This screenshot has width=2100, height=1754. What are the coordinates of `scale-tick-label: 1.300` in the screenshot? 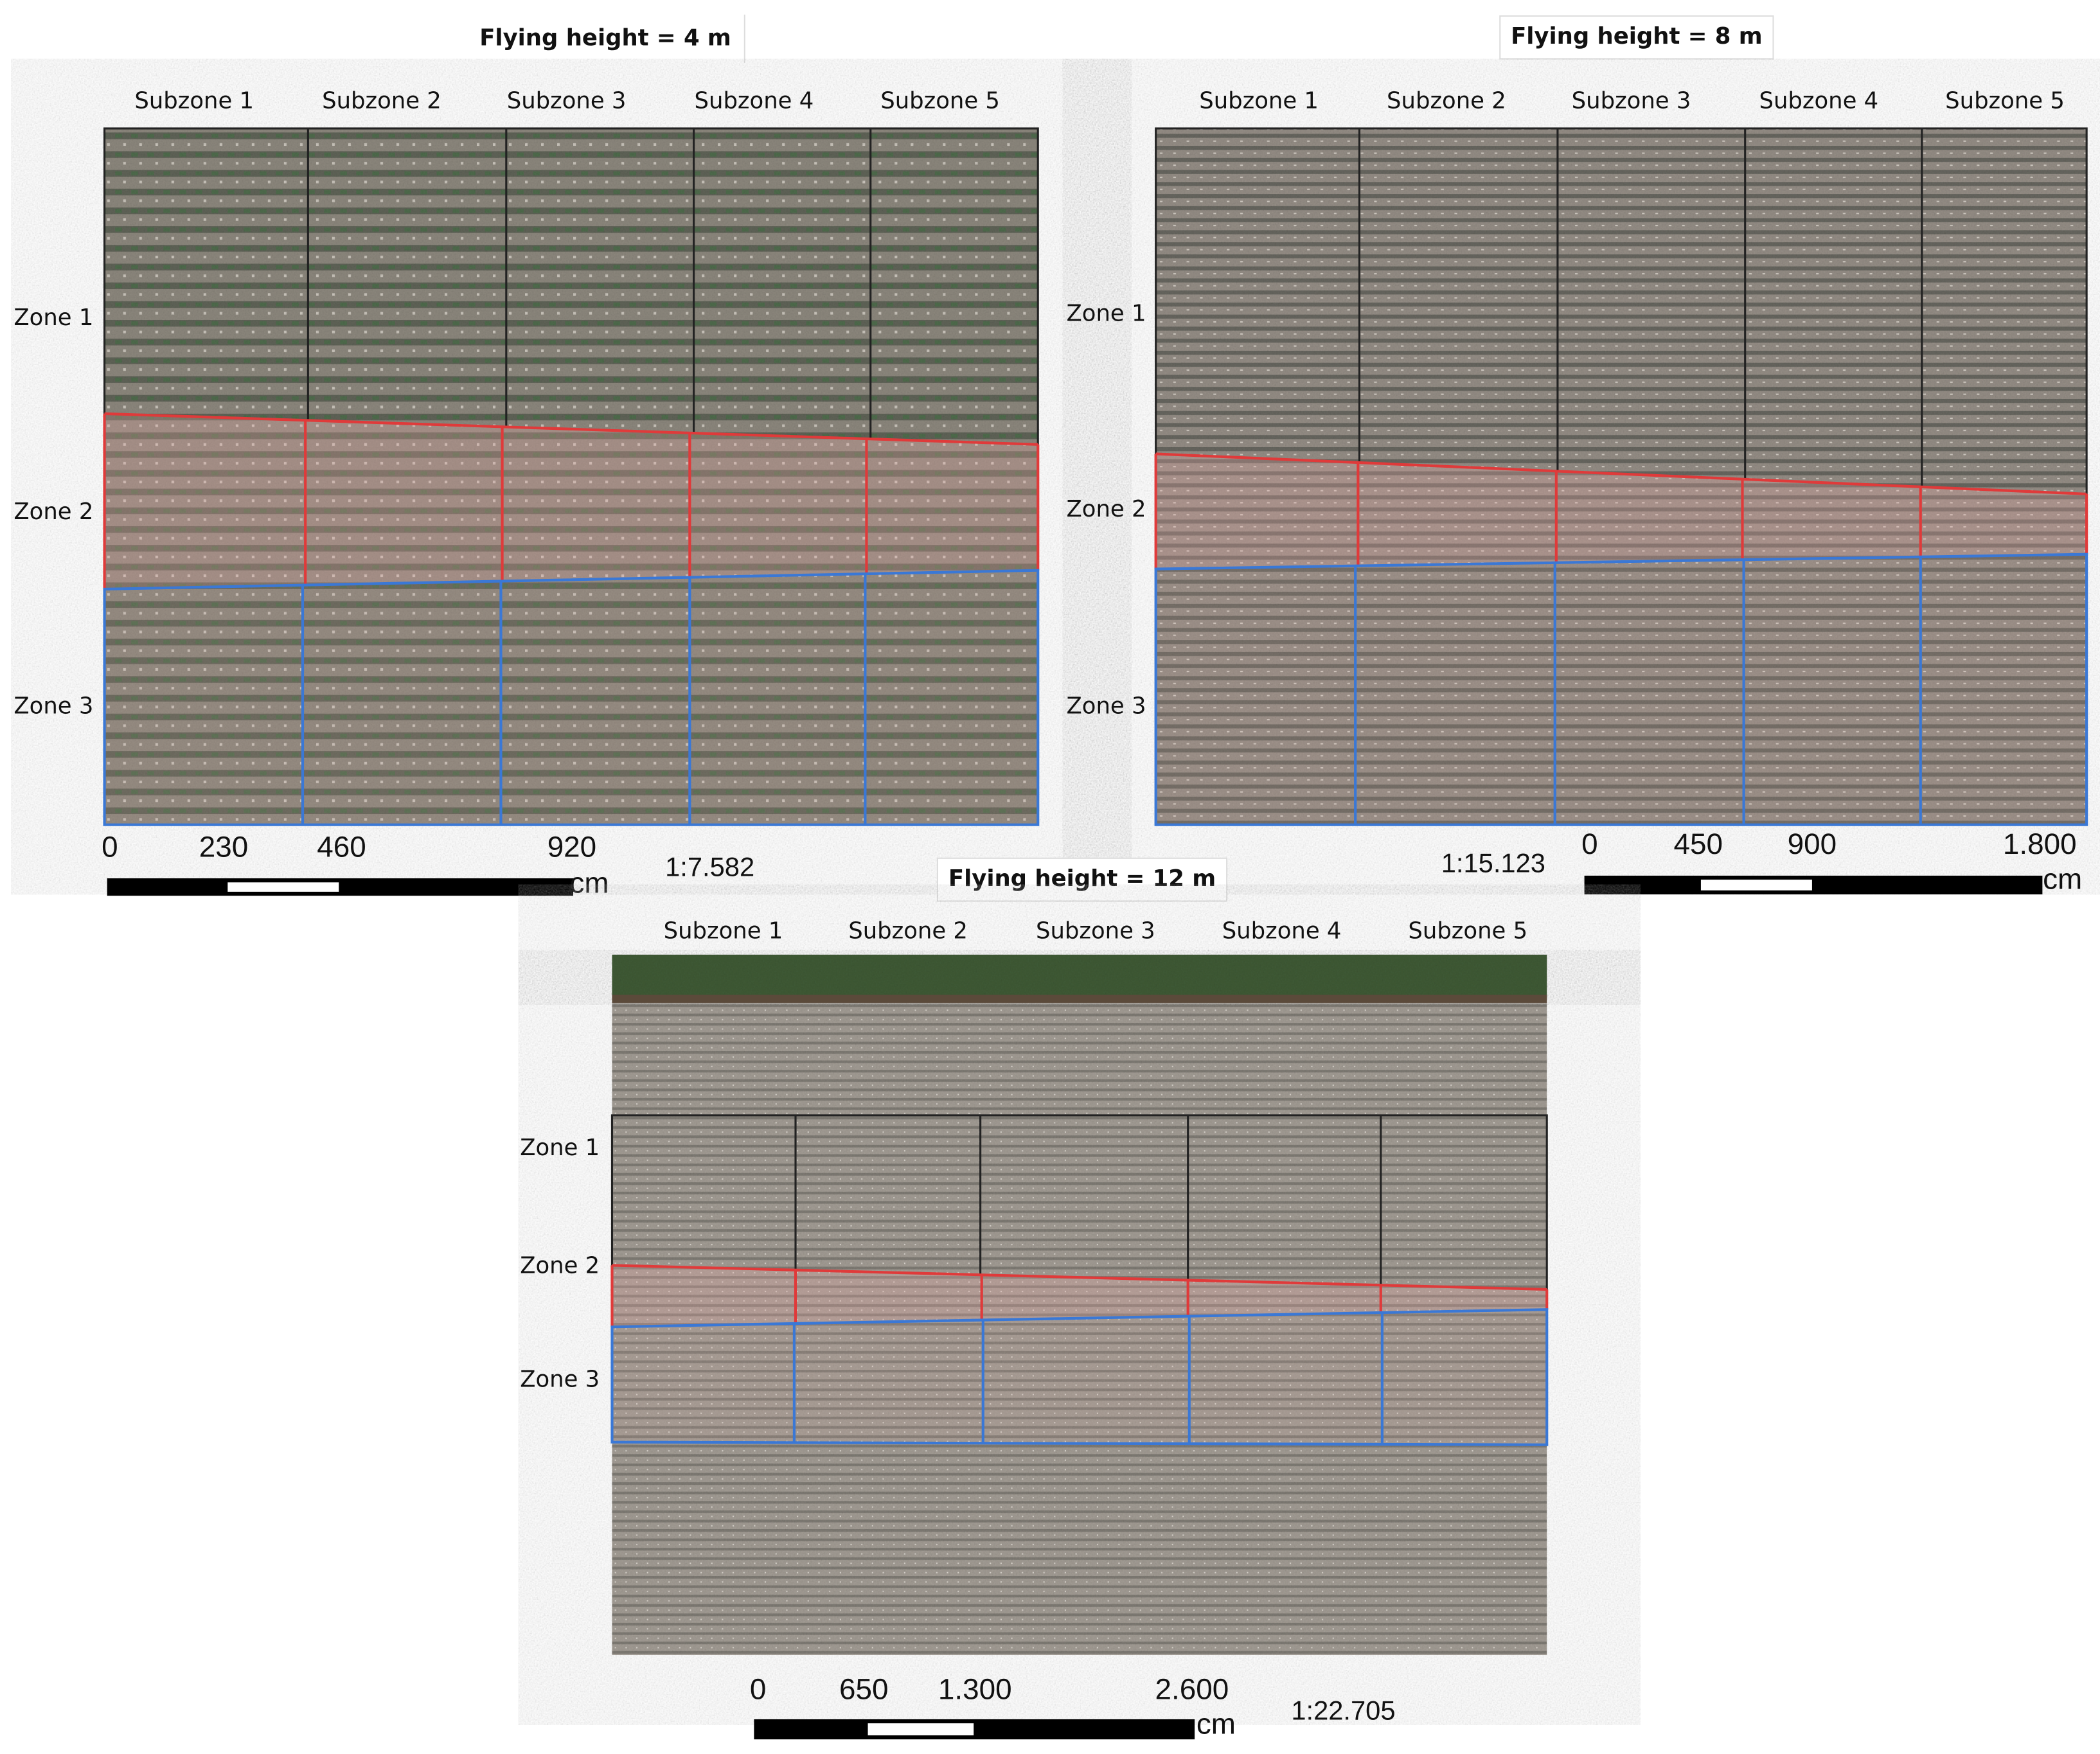 It's located at (975, 1688).